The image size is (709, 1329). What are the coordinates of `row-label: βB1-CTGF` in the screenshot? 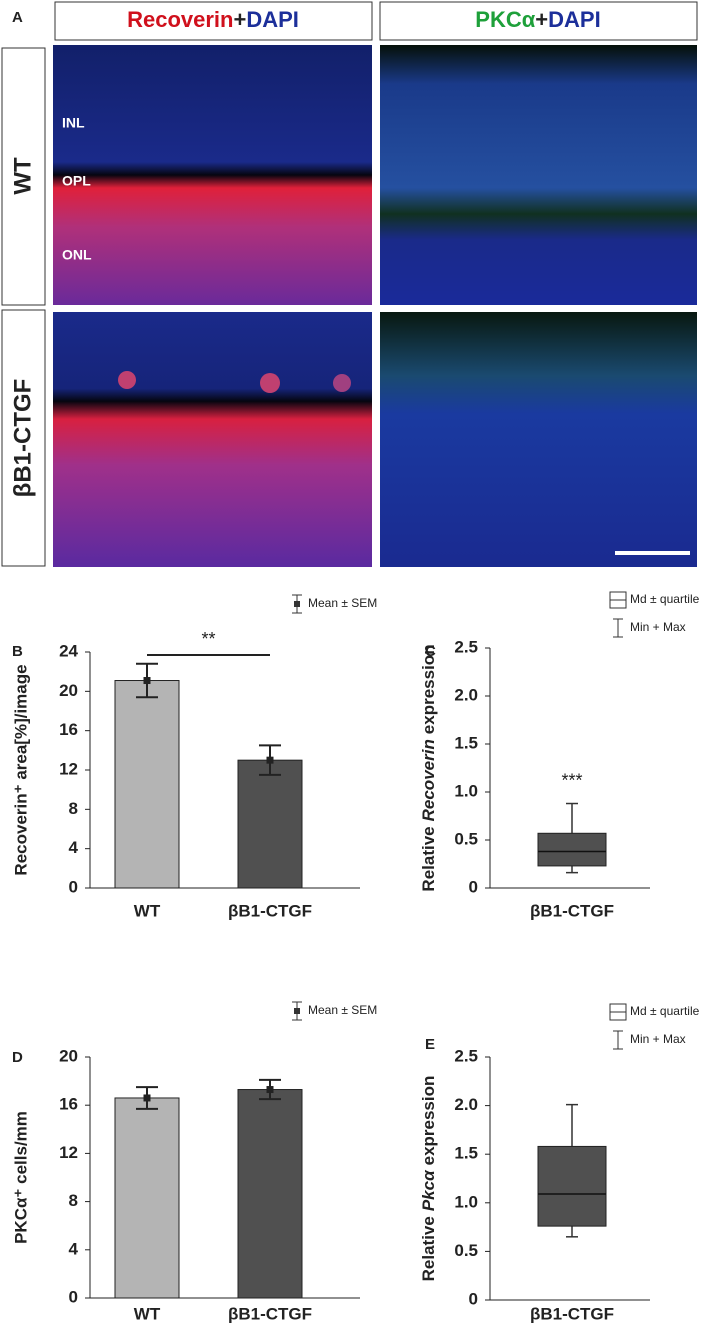 It's located at (22, 438).